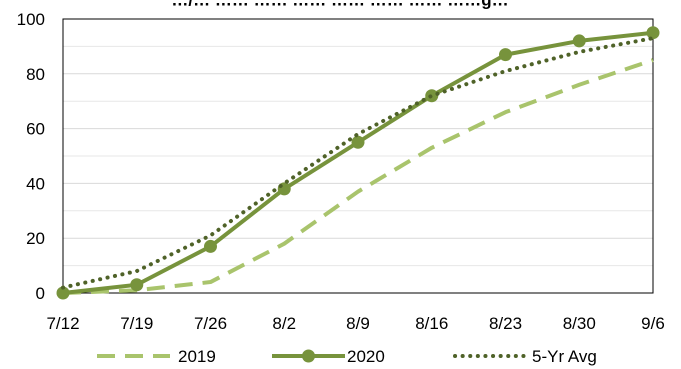 The image size is (681, 369). I want to click on y-tick-label: 100, so click(31, 19).